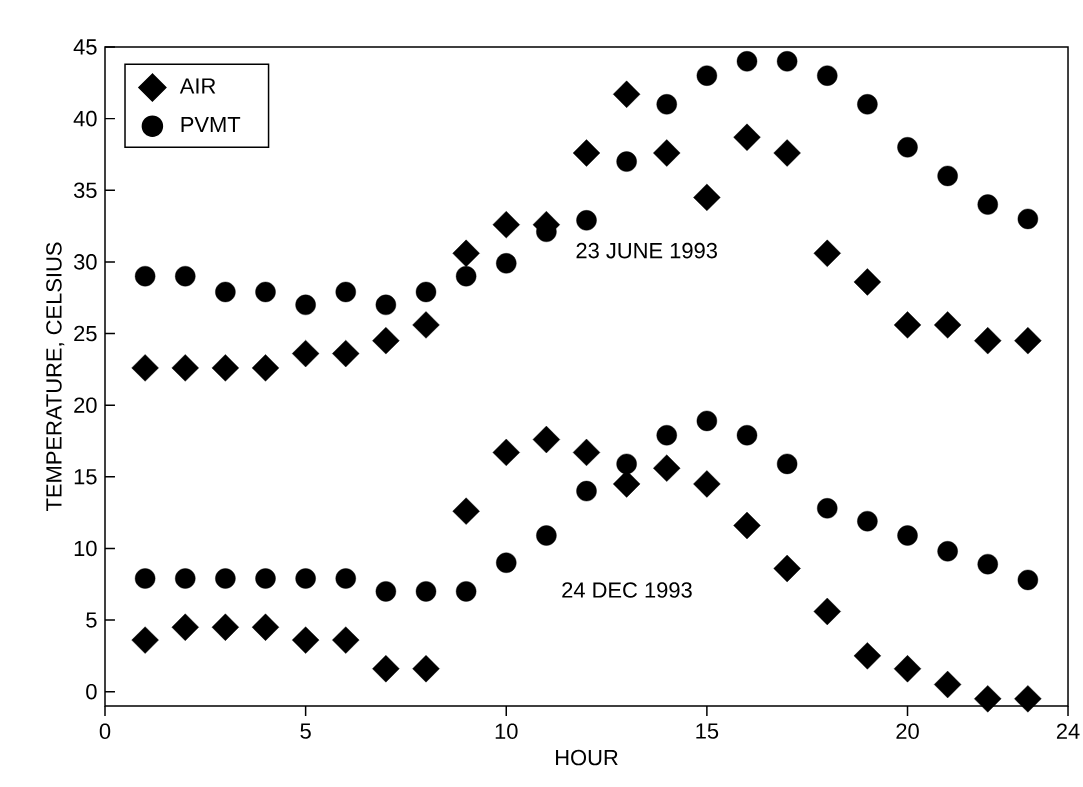  What do you see at coordinates (197, 86) in the screenshot?
I see `legend-label: AIR` at bounding box center [197, 86].